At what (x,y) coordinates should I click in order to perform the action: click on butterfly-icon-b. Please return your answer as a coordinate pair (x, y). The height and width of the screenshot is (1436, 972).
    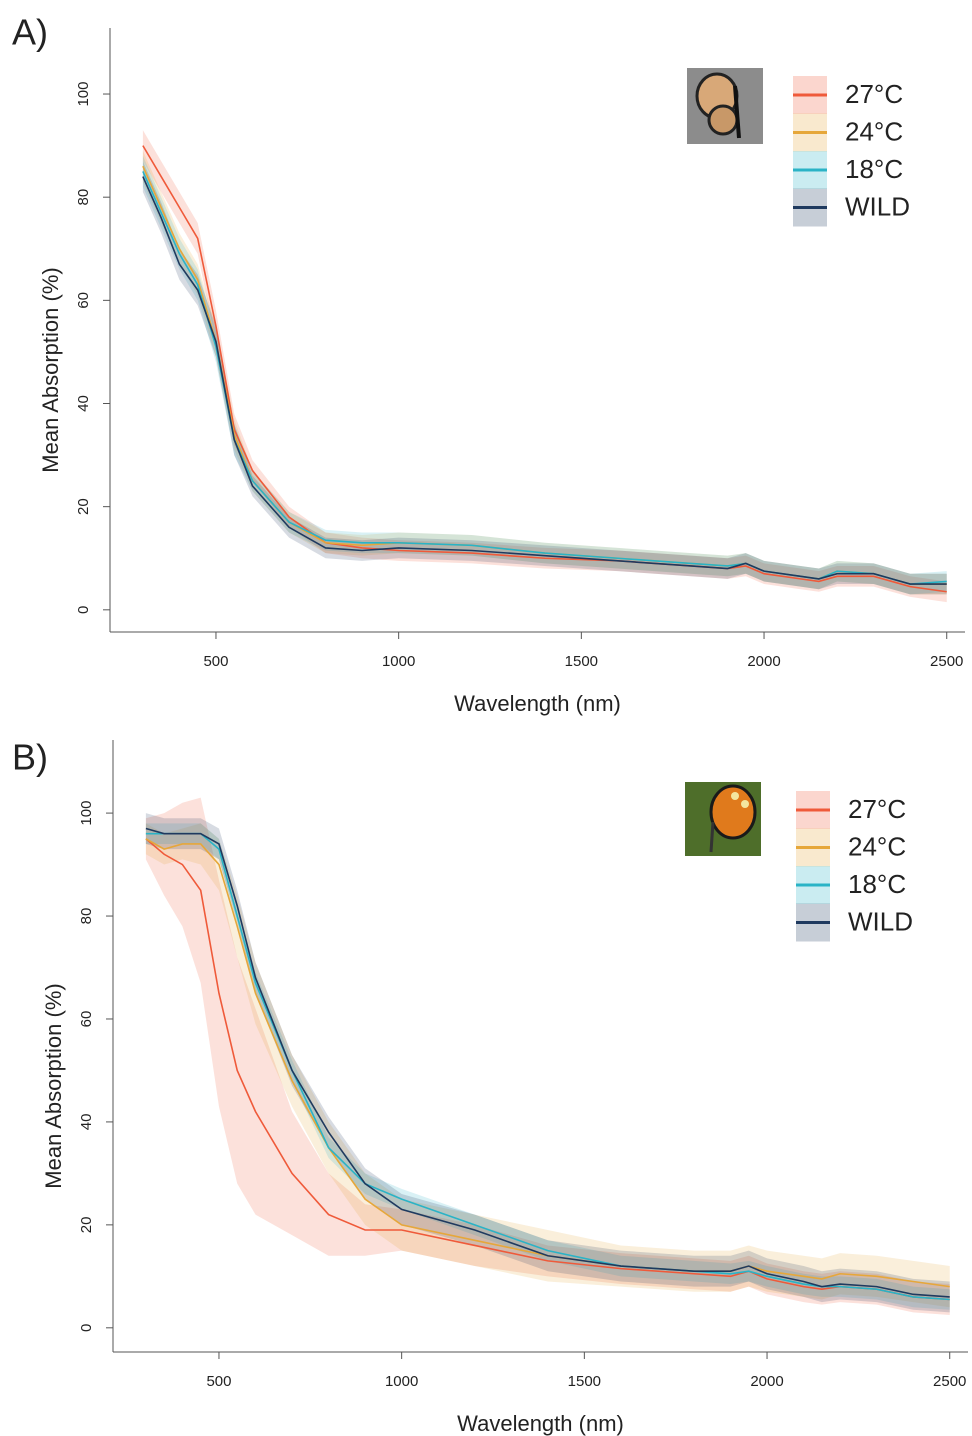
    Looking at the image, I should click on (723, 819).